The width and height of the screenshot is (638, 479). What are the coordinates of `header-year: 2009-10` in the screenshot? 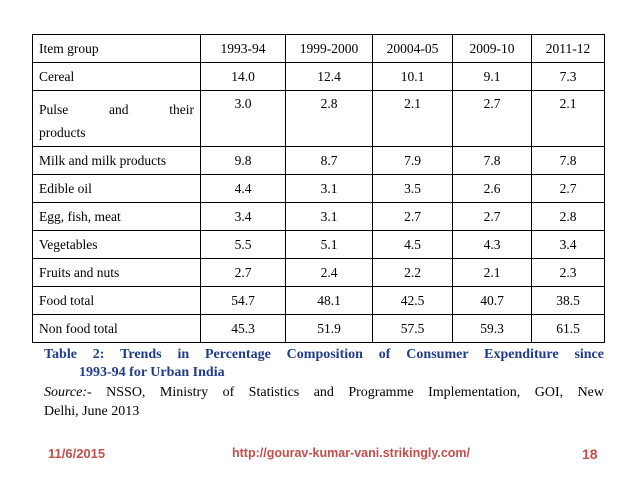 It's located at (492, 48).